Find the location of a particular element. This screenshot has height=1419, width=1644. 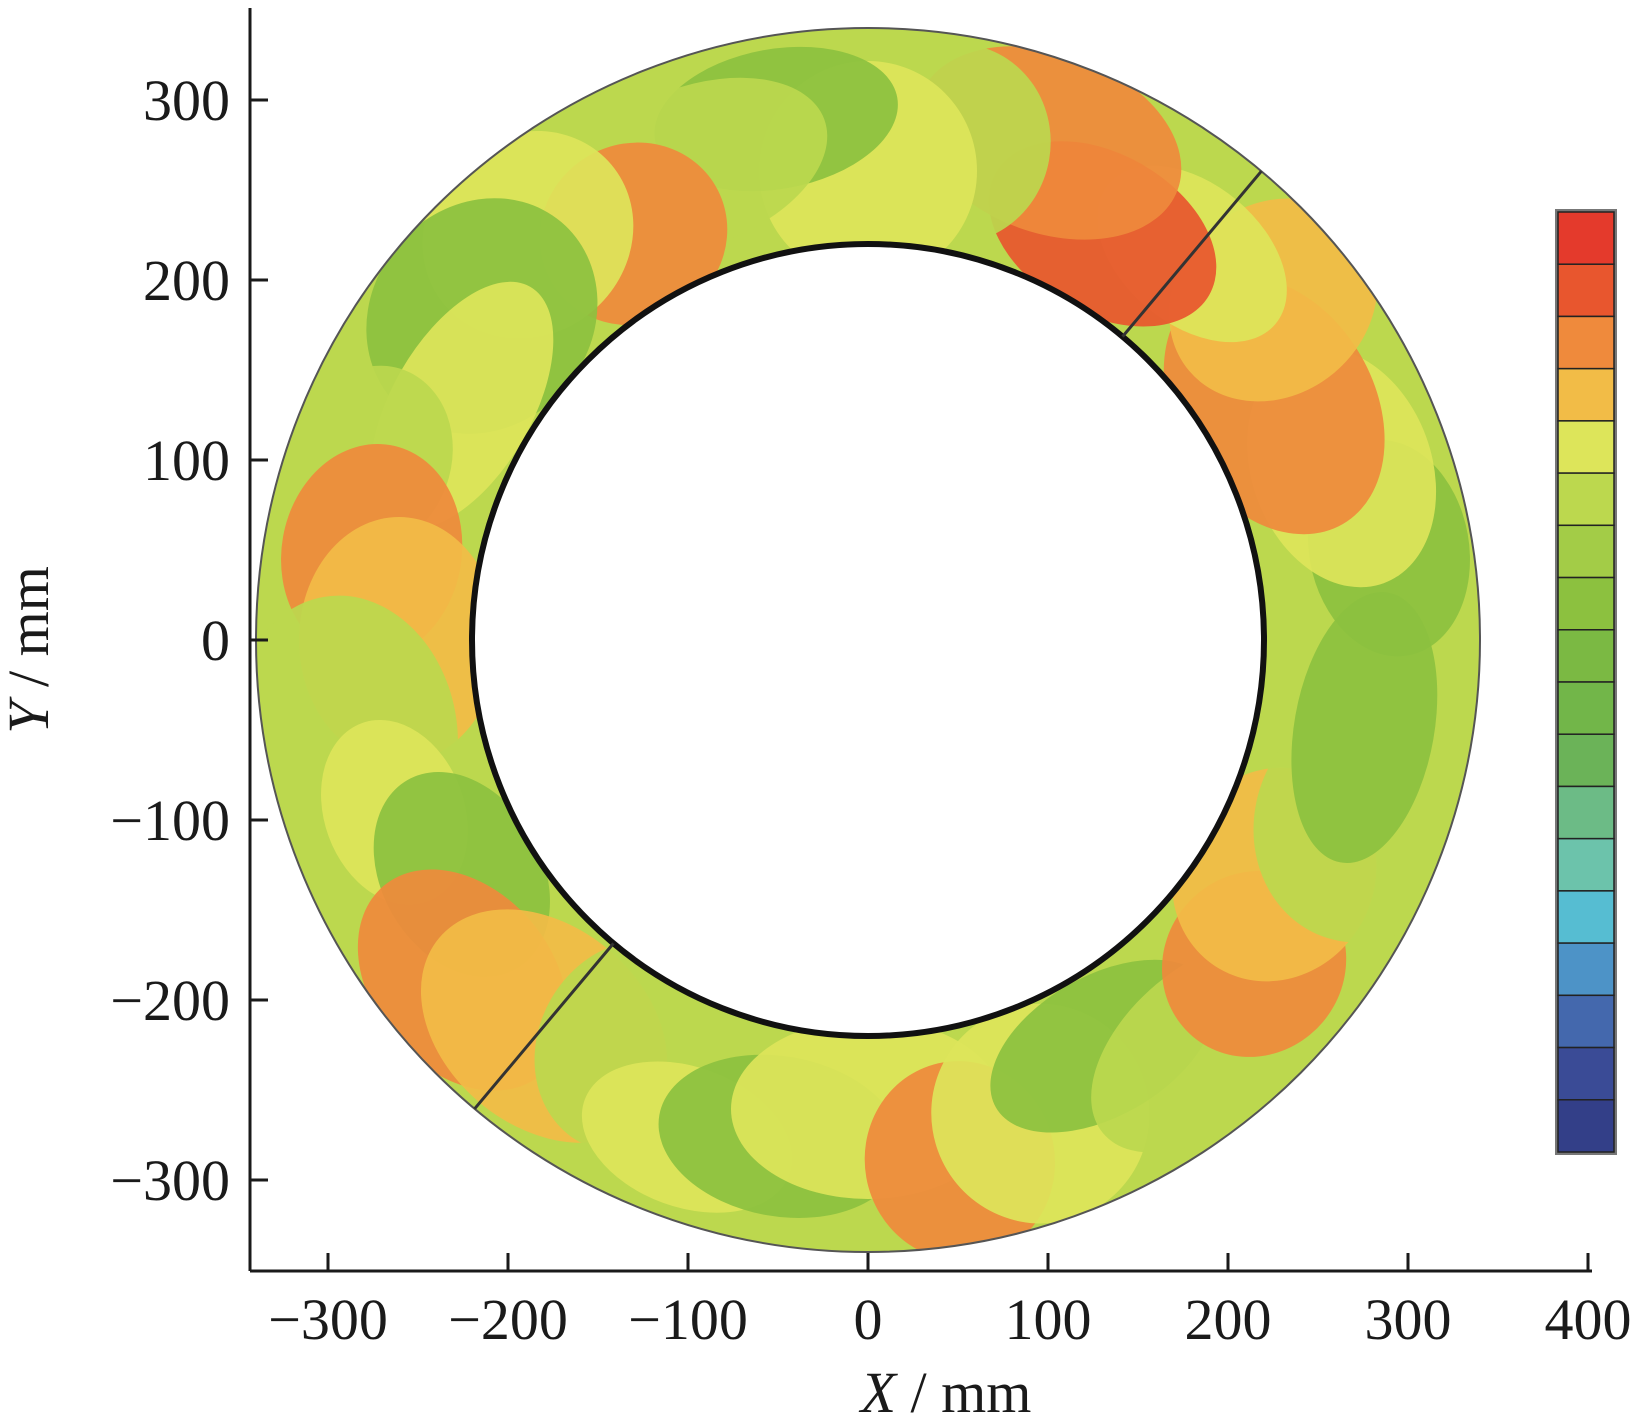

y-tick-label: 100 is located at coordinates (186, 460).